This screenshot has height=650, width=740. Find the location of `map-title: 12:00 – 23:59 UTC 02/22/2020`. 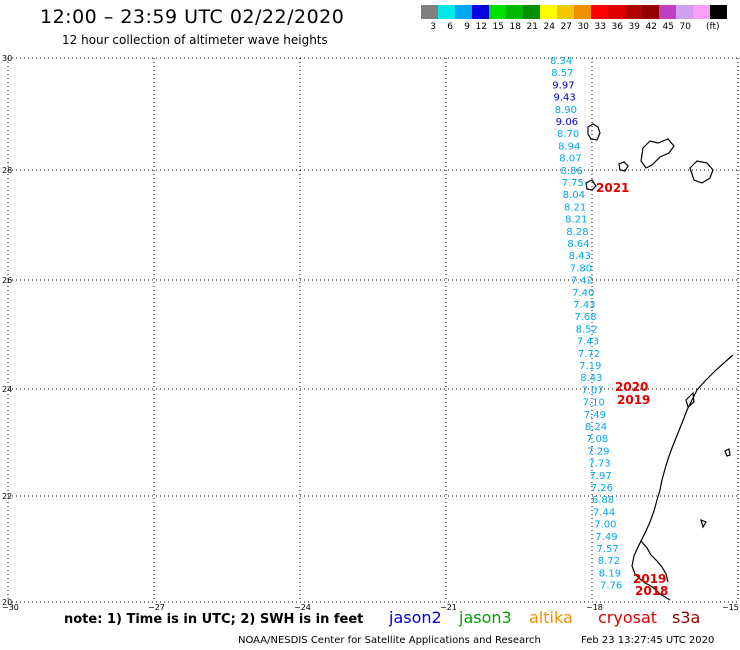

map-title: 12:00 – 23:59 UTC 02/22/2020 is located at coordinates (192, 17).